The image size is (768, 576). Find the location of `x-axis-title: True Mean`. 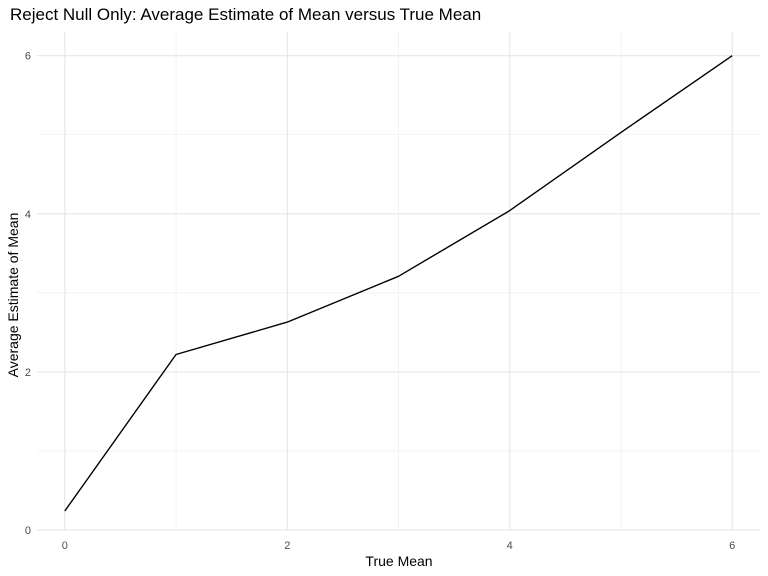

x-axis-title: True Mean is located at coordinates (398, 561).